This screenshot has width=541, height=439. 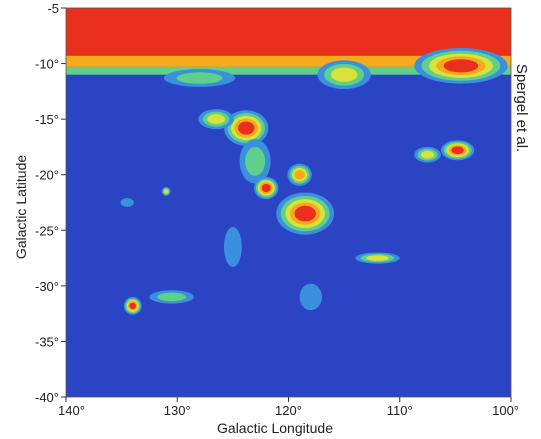 What do you see at coordinates (47, 175) in the screenshot?
I see `y-tick-label: -20°` at bounding box center [47, 175].